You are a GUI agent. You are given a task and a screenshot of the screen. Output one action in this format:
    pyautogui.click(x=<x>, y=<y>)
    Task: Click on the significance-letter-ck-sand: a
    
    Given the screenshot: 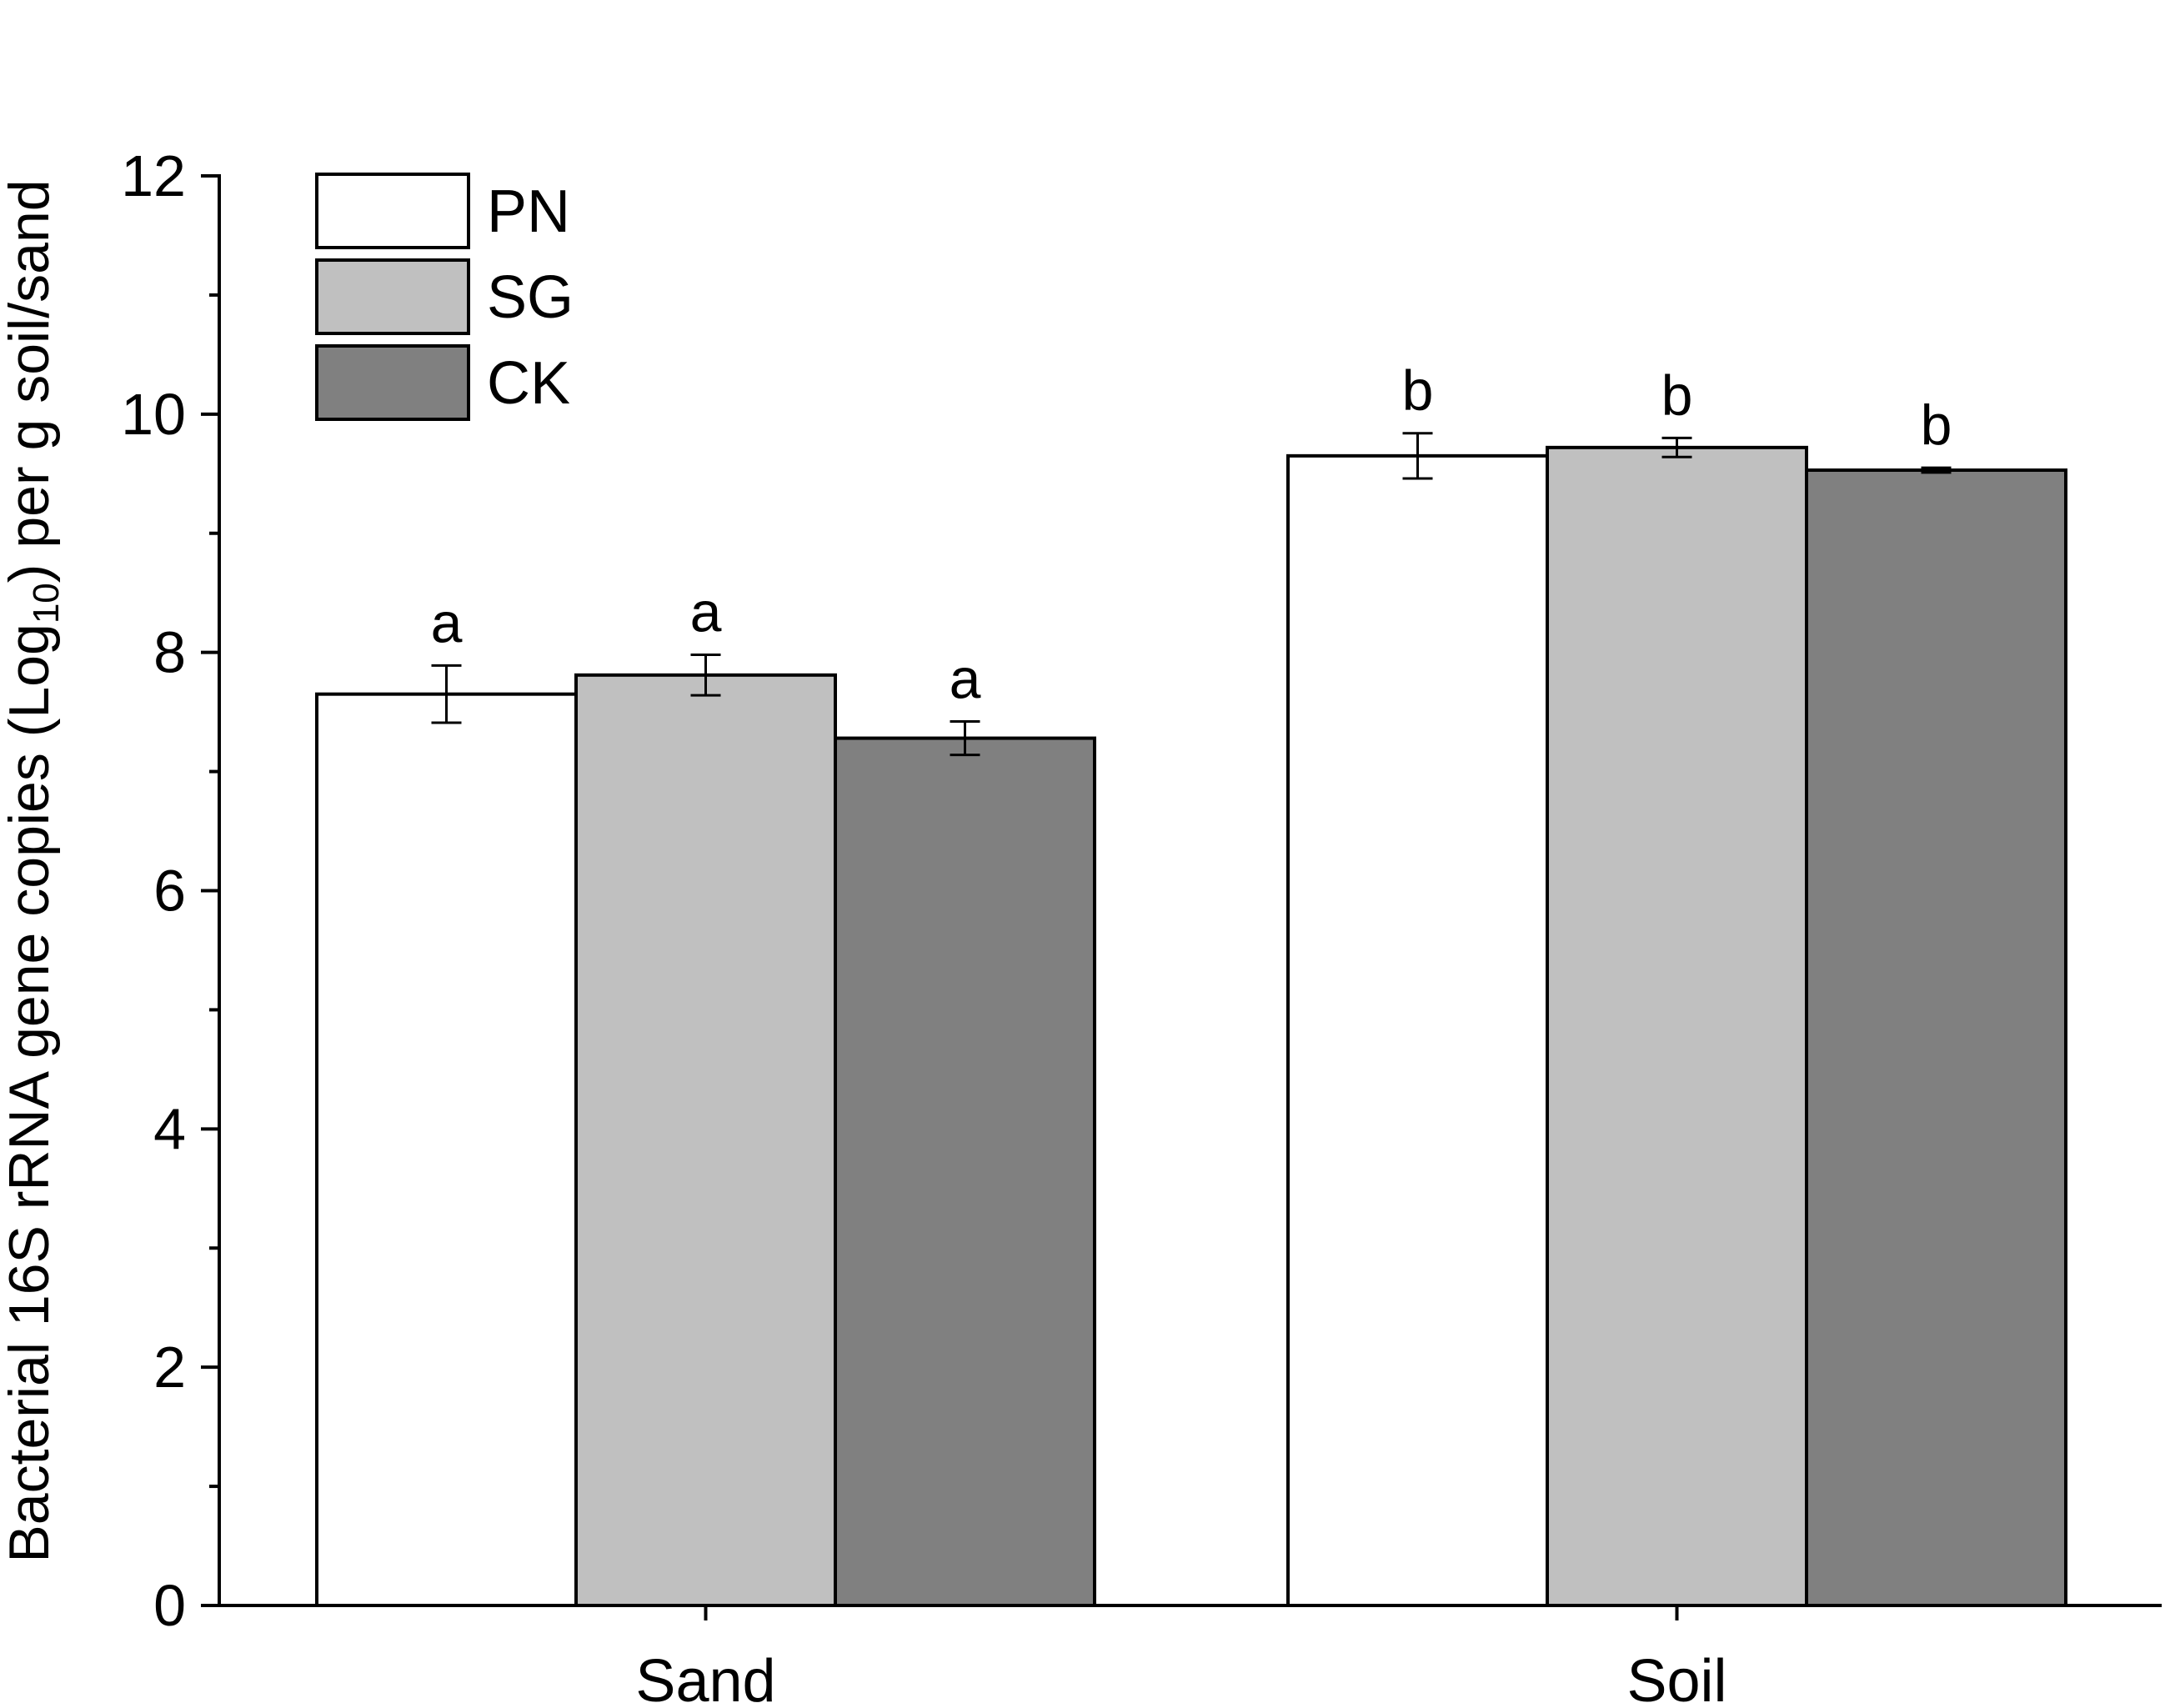 What is the action you would take?
    pyautogui.click(x=966, y=680)
    